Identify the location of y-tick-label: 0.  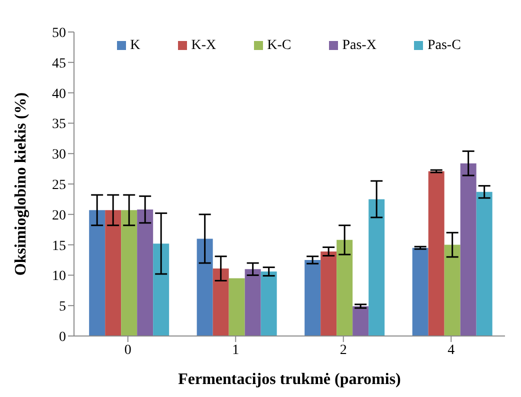
(62, 337).